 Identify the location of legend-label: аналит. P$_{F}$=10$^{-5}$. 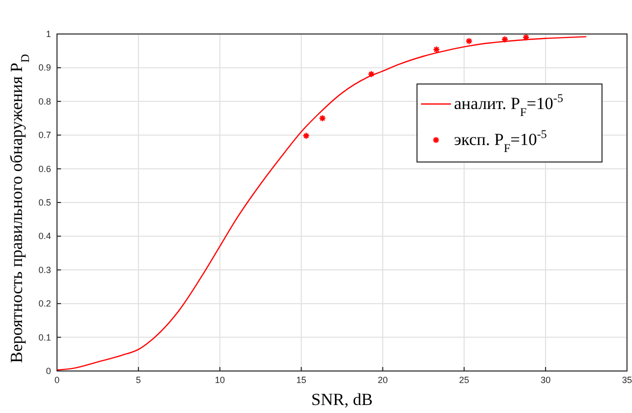
(509, 105).